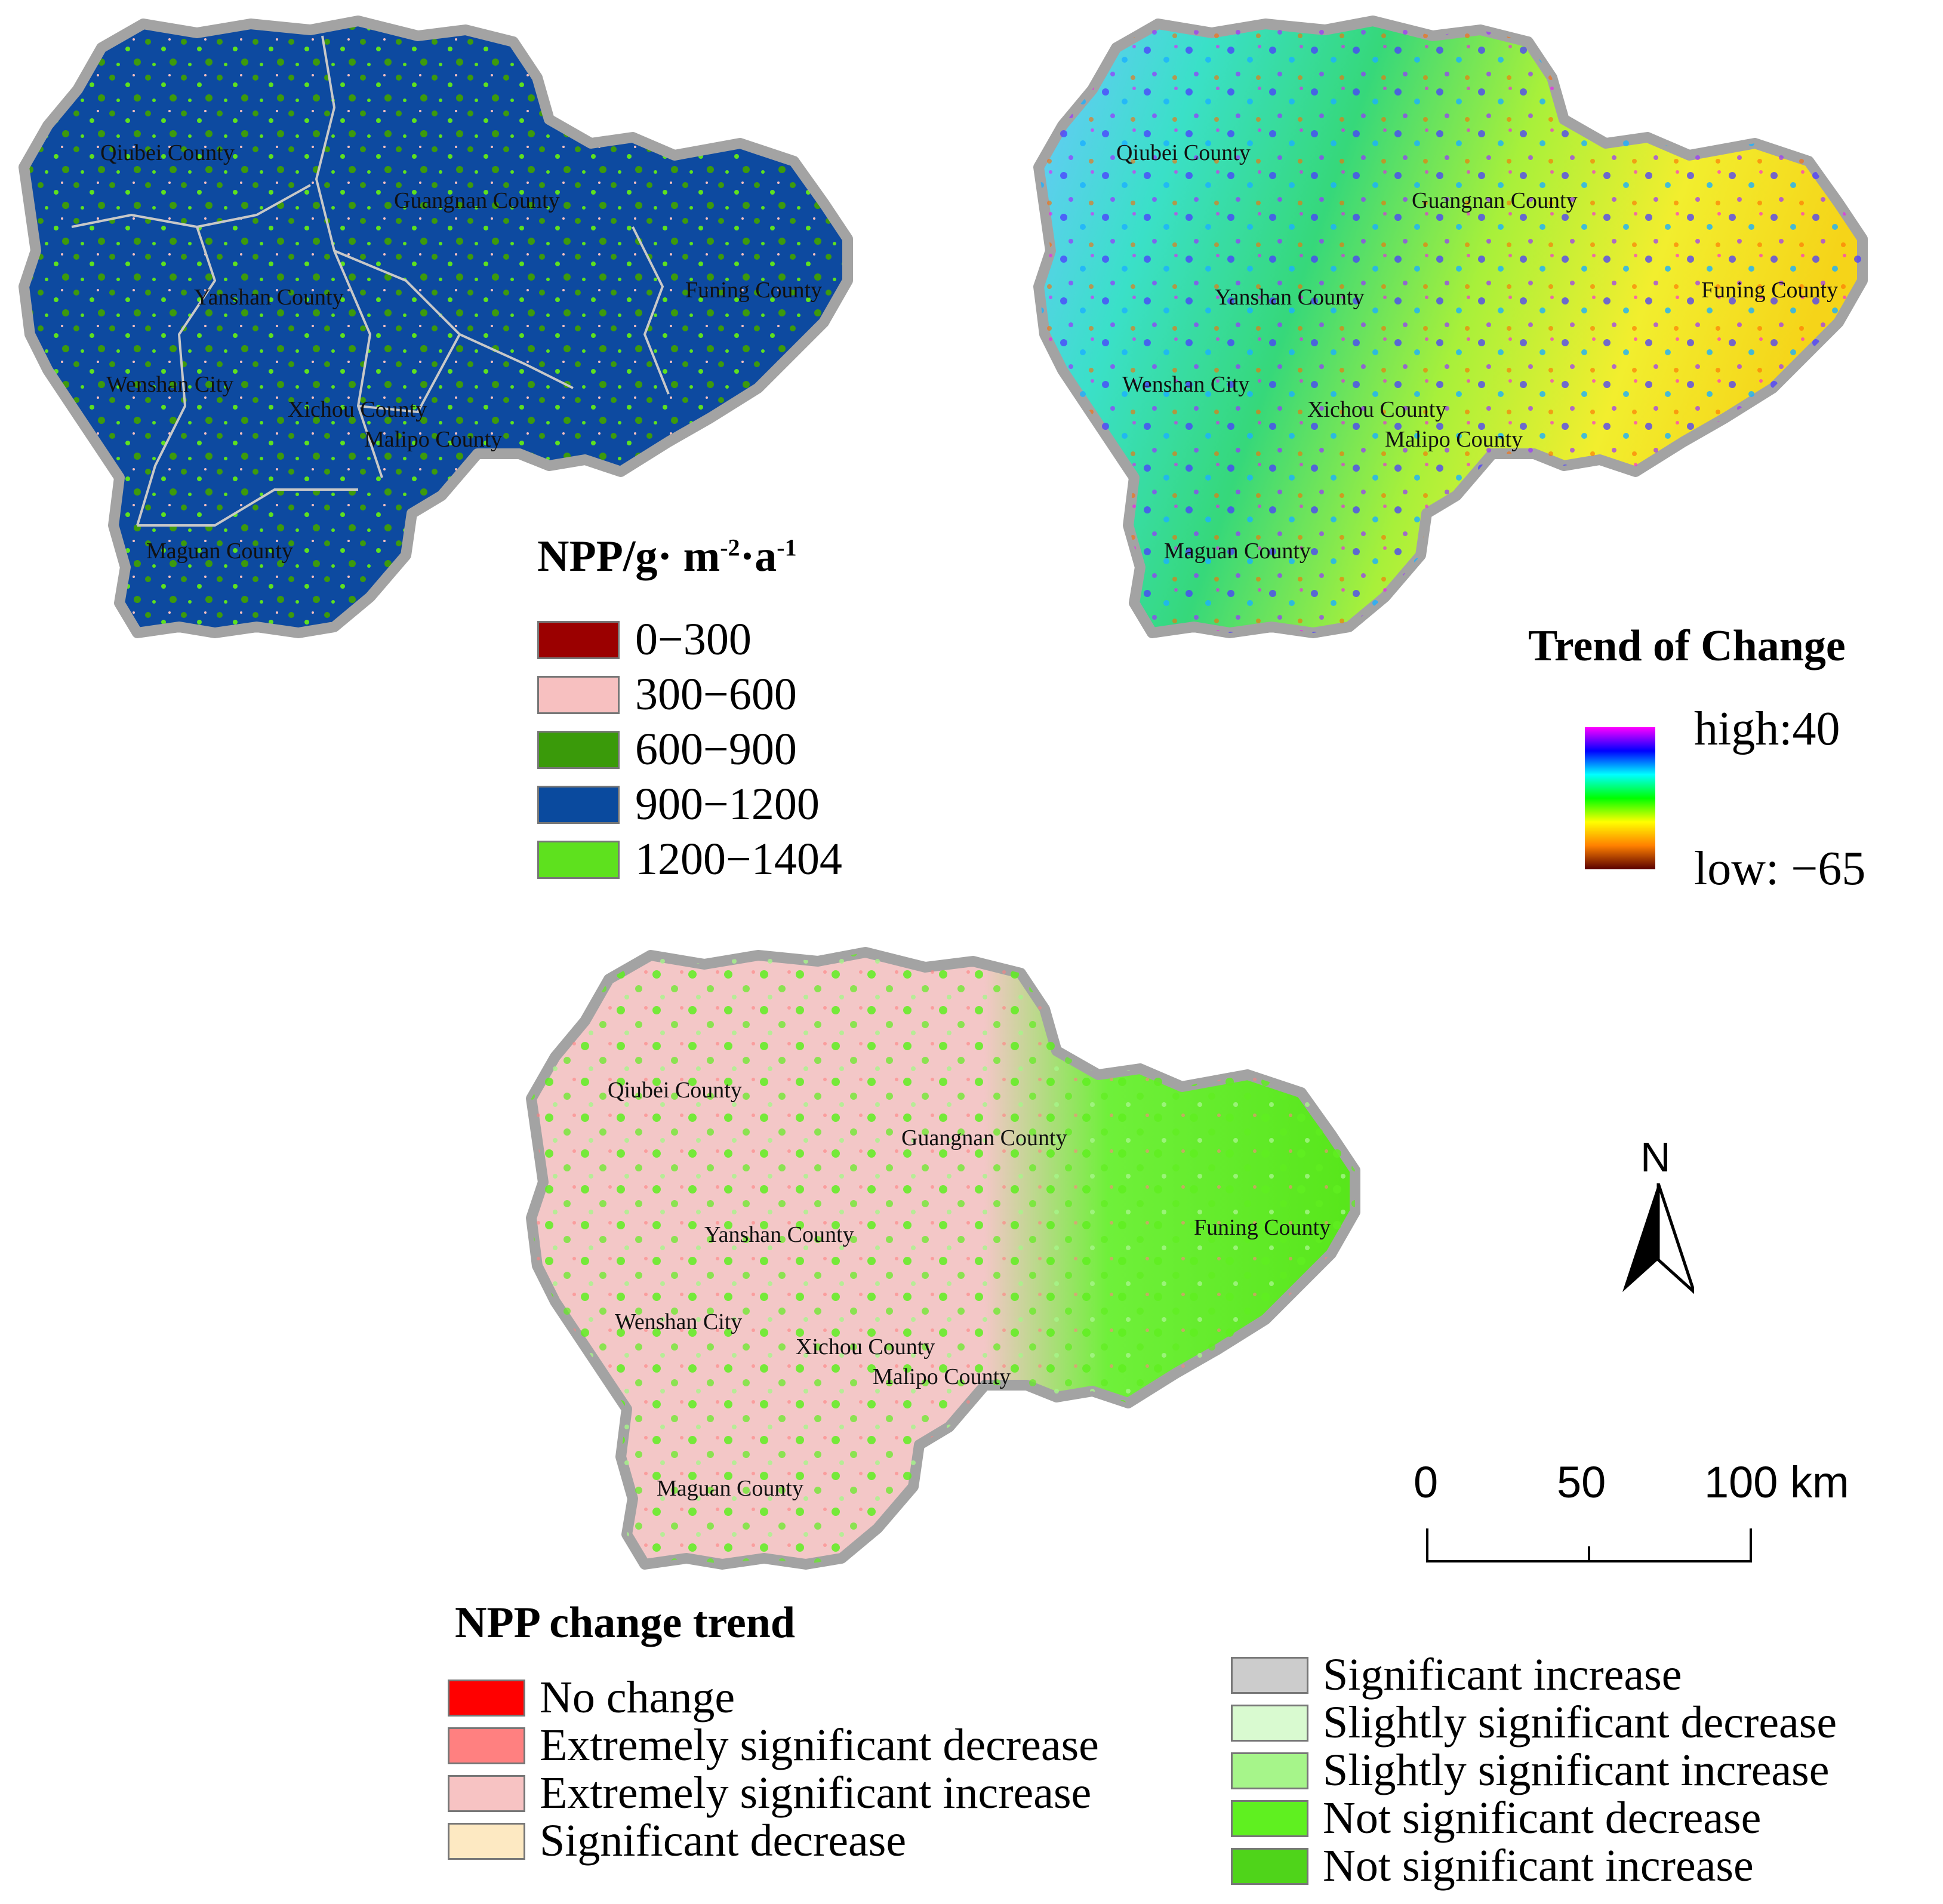  What do you see at coordinates (1776, 1482) in the screenshot?
I see `scale-label: 100 km` at bounding box center [1776, 1482].